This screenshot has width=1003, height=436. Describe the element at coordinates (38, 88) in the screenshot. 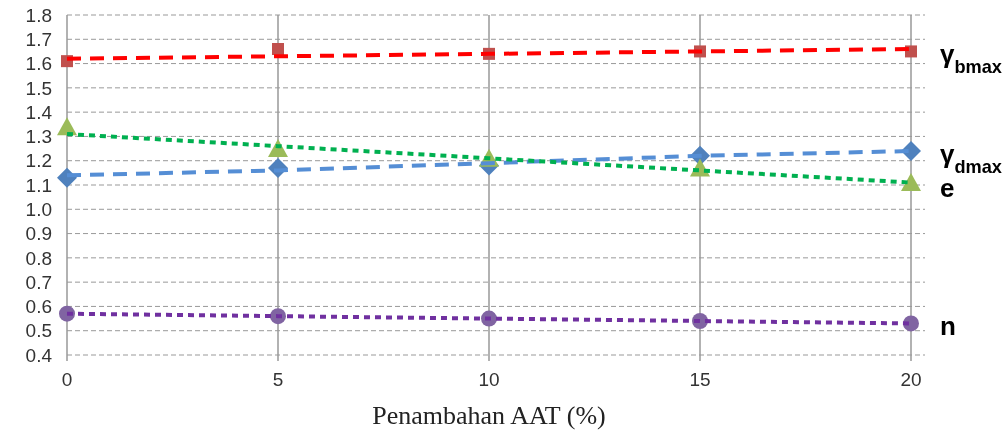

I see `y-tick-label: 1.5` at that location.